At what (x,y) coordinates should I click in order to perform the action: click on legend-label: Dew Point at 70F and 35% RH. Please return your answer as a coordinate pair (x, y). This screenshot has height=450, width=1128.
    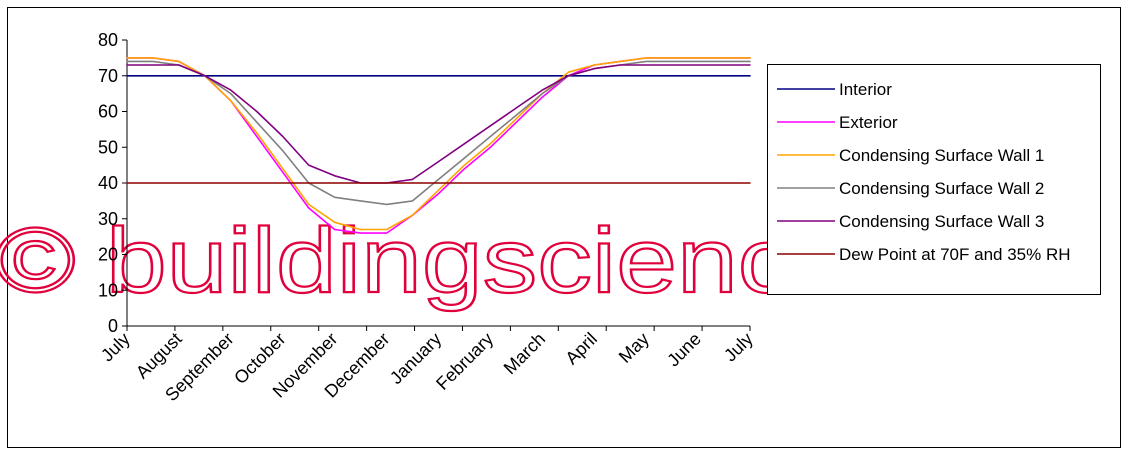
    Looking at the image, I should click on (955, 254).